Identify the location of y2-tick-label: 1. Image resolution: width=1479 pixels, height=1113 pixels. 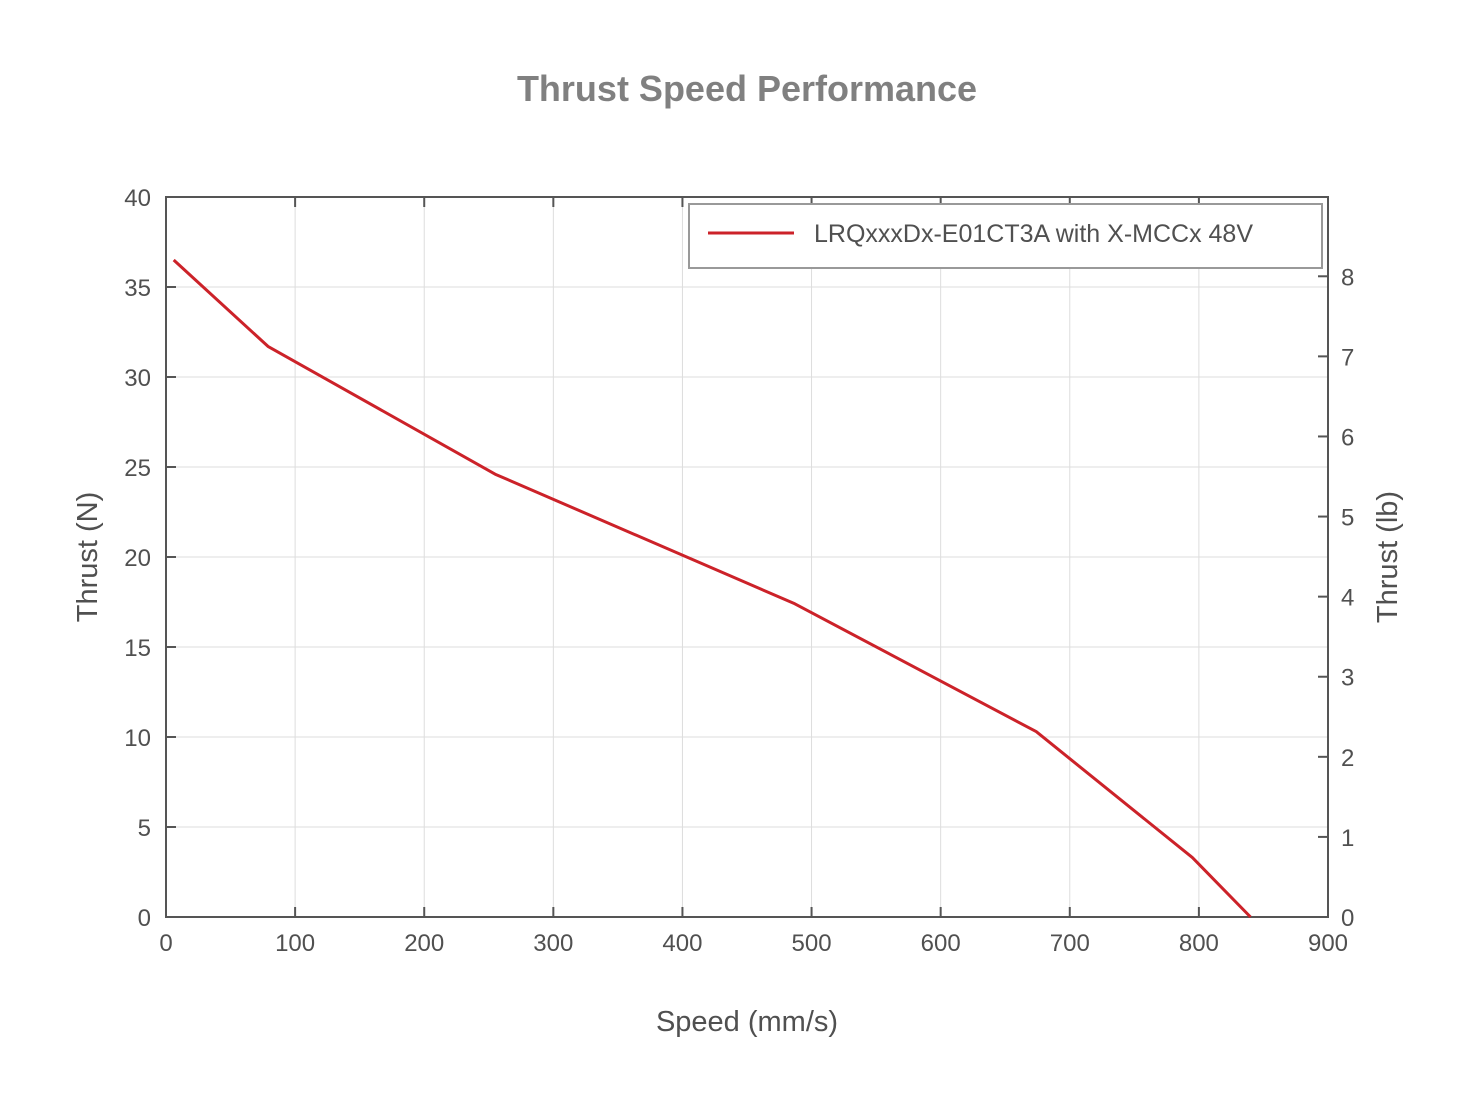
(1347, 838).